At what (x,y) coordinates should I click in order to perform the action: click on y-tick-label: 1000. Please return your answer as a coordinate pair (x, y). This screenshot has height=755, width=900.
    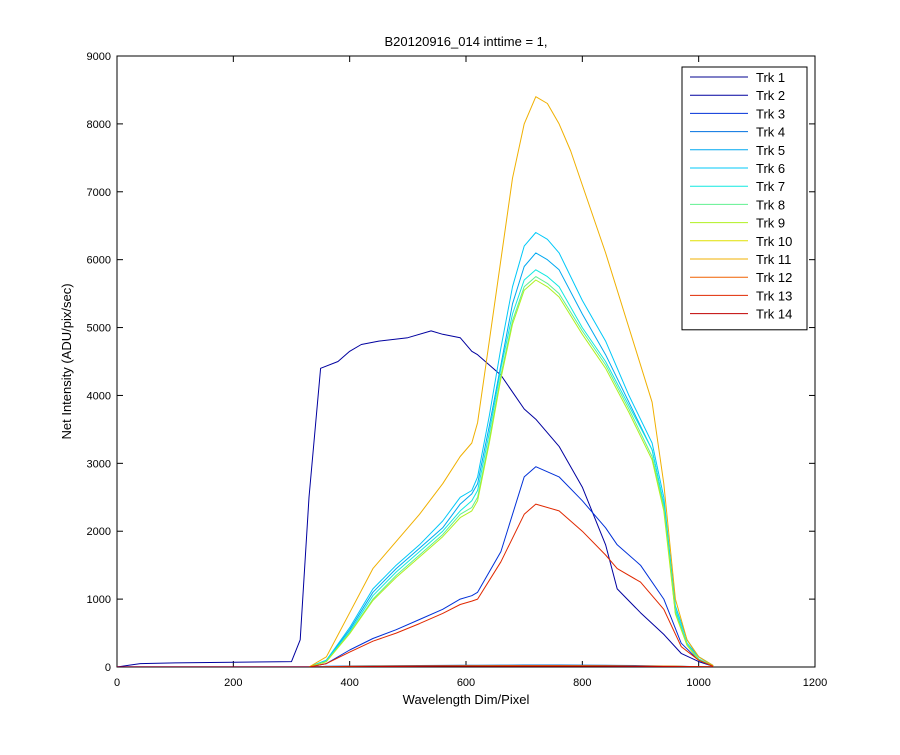
    Looking at the image, I should click on (99, 600).